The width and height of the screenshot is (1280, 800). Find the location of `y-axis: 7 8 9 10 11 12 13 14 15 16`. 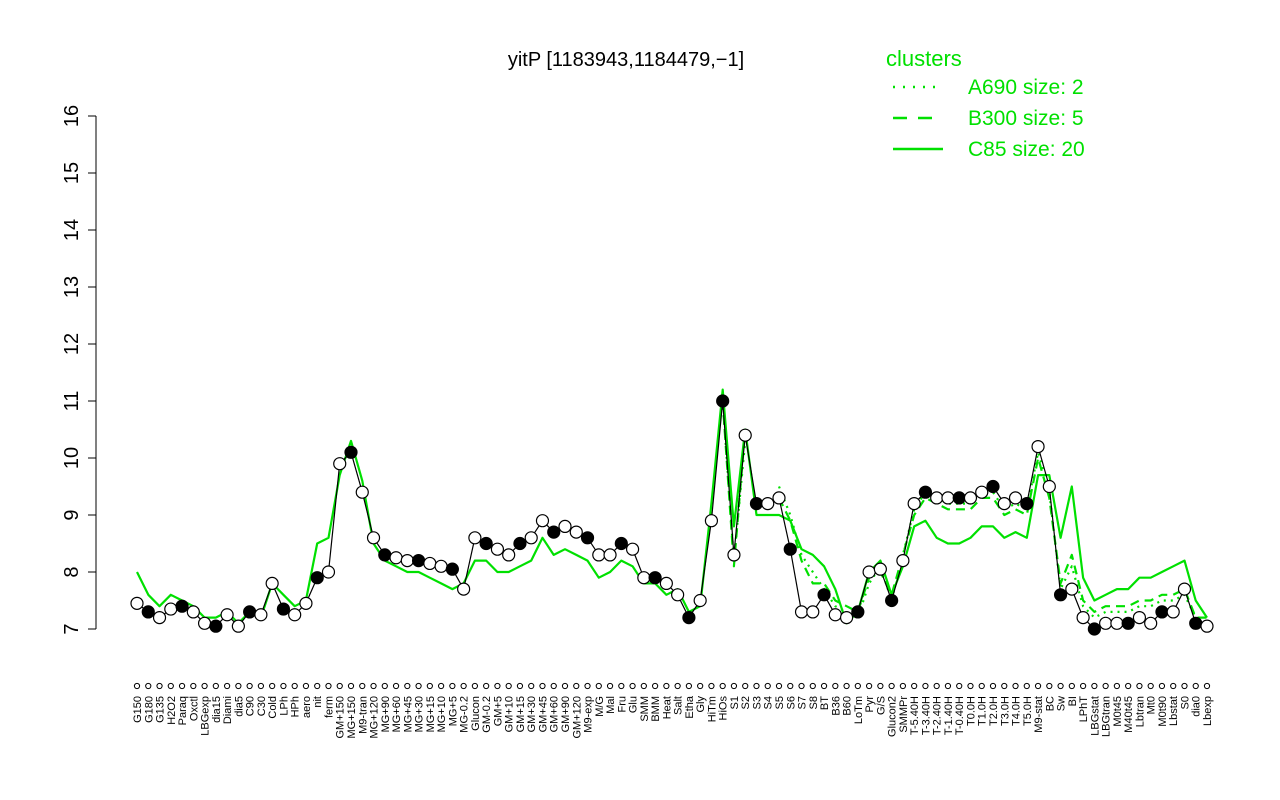

y-axis: 7 8 9 10 11 12 13 14 15 16 is located at coordinates (79, 370).